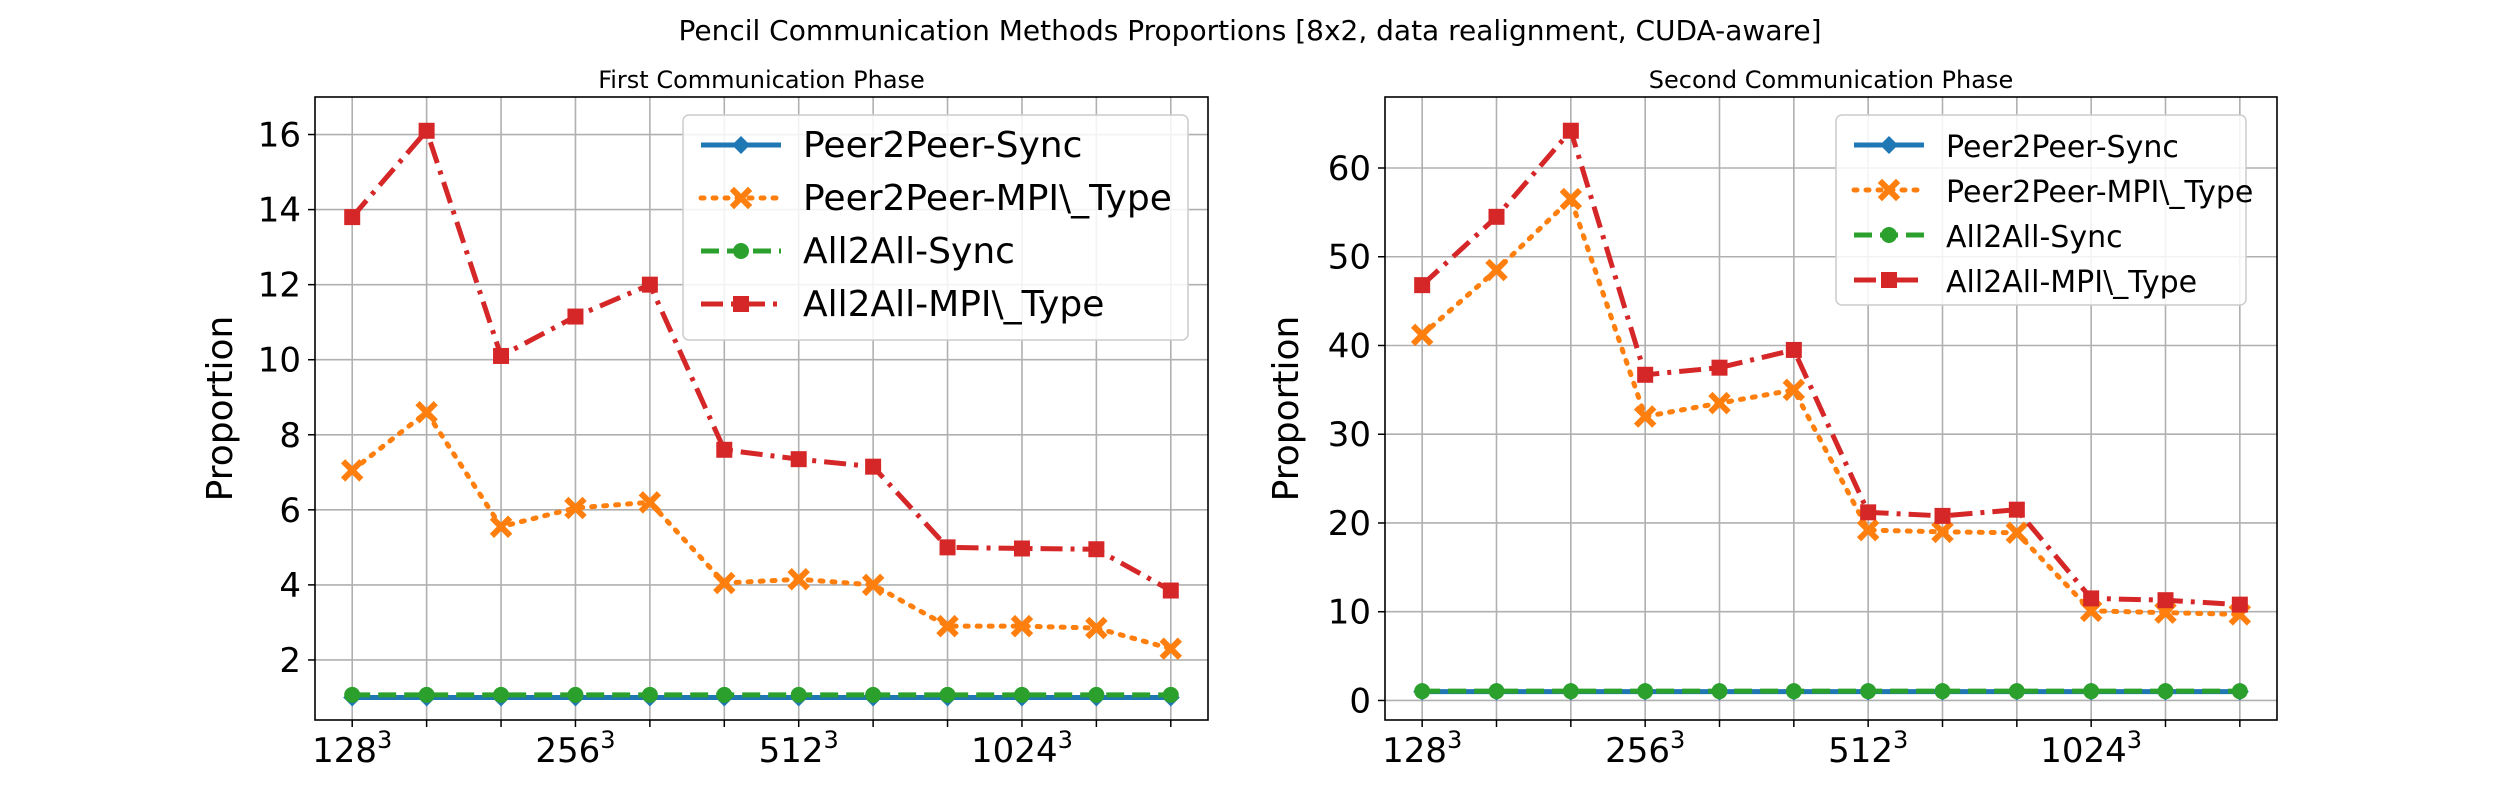  Describe the element at coordinates (279, 211) in the screenshot. I see `y-tick-label: 14` at that location.